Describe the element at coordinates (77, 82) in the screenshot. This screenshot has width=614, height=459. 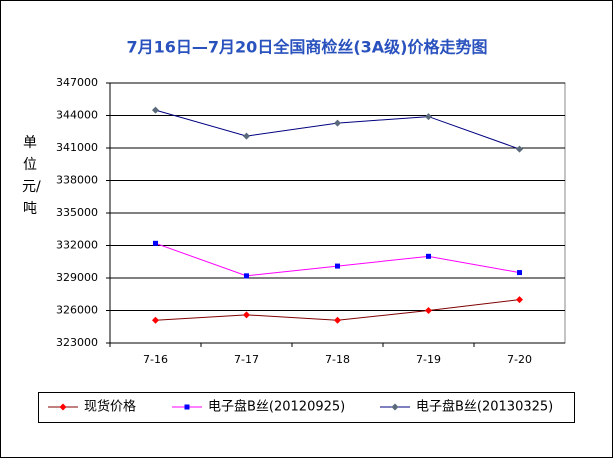
I see `y-tick-label: 347000` at that location.